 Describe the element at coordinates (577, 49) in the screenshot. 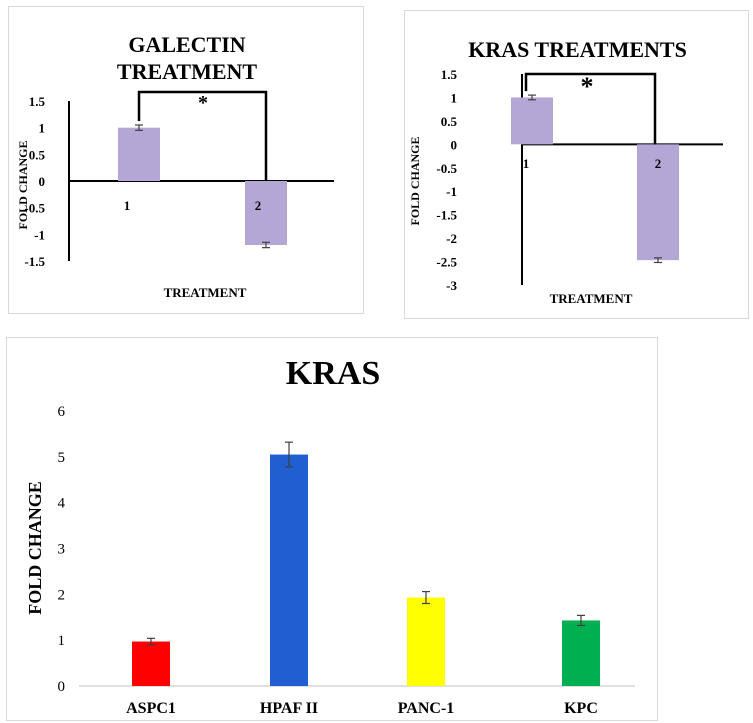

I see `chart-title-line: KRAS TREATMENTS` at that location.